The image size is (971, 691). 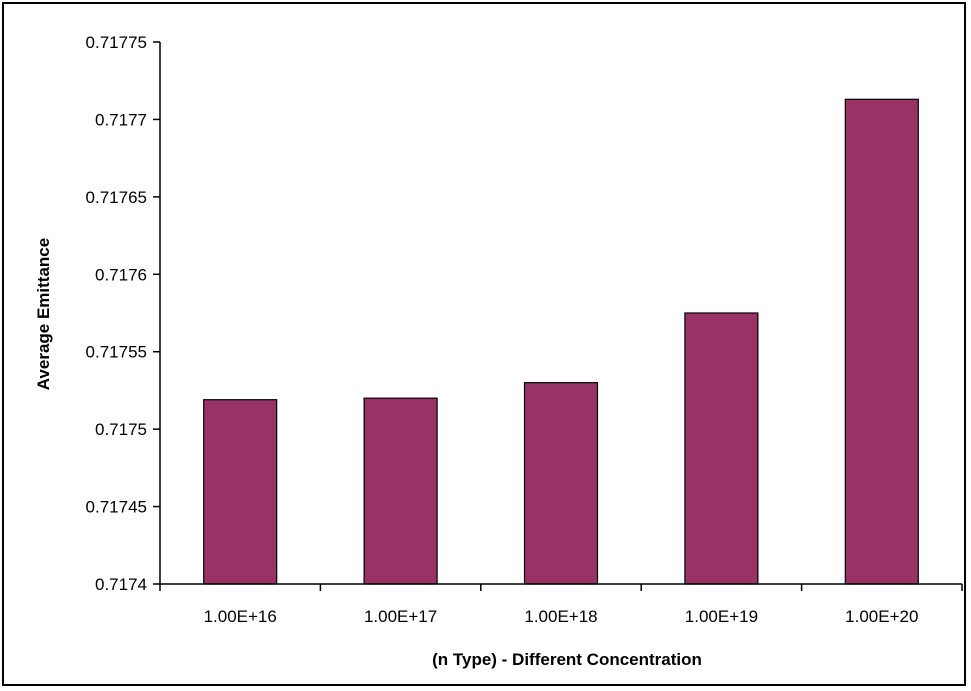 What do you see at coordinates (400, 616) in the screenshot?
I see `x-tick-label: 1.00E+17` at bounding box center [400, 616].